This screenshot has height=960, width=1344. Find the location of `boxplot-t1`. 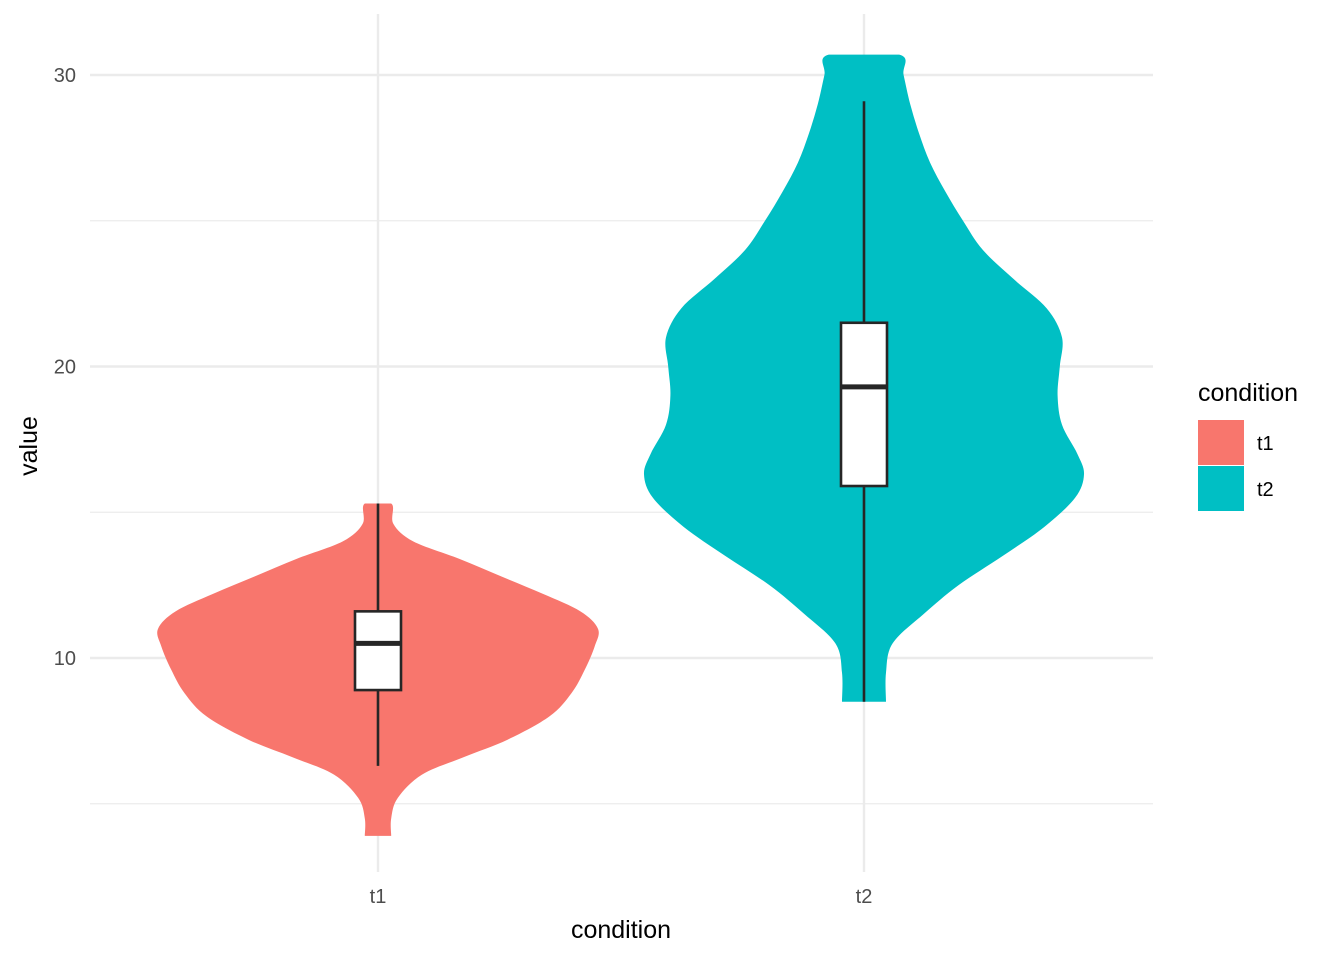

boxplot-t1 is located at coordinates (378, 634).